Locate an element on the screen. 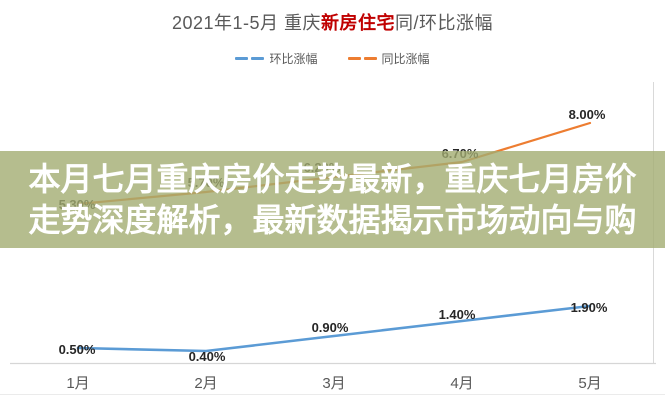  chart-title-highlight: 新房住宅 is located at coordinates (358, 23).